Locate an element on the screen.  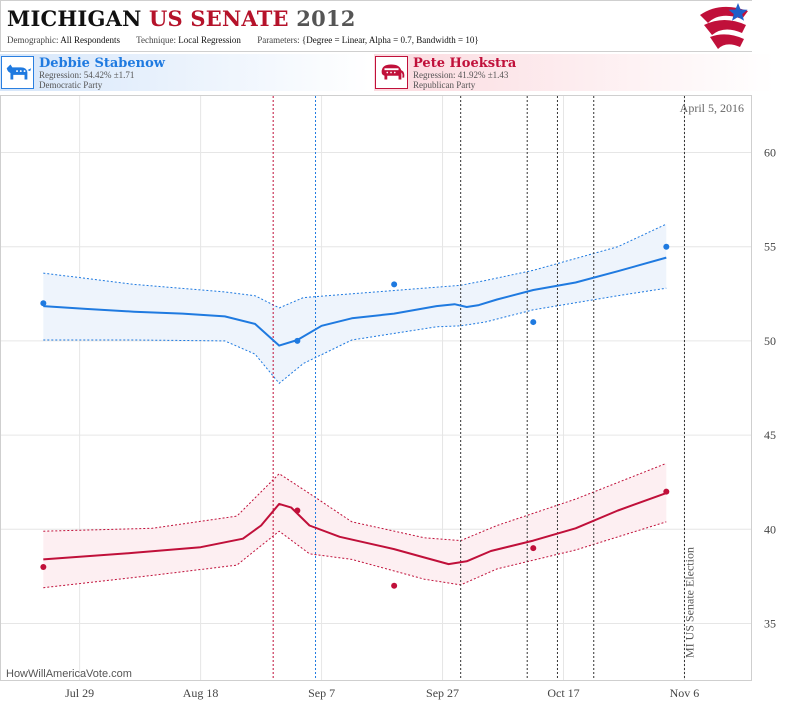
candidate-regression: Regression: 54.42% ±1.71 is located at coordinates (87, 75).